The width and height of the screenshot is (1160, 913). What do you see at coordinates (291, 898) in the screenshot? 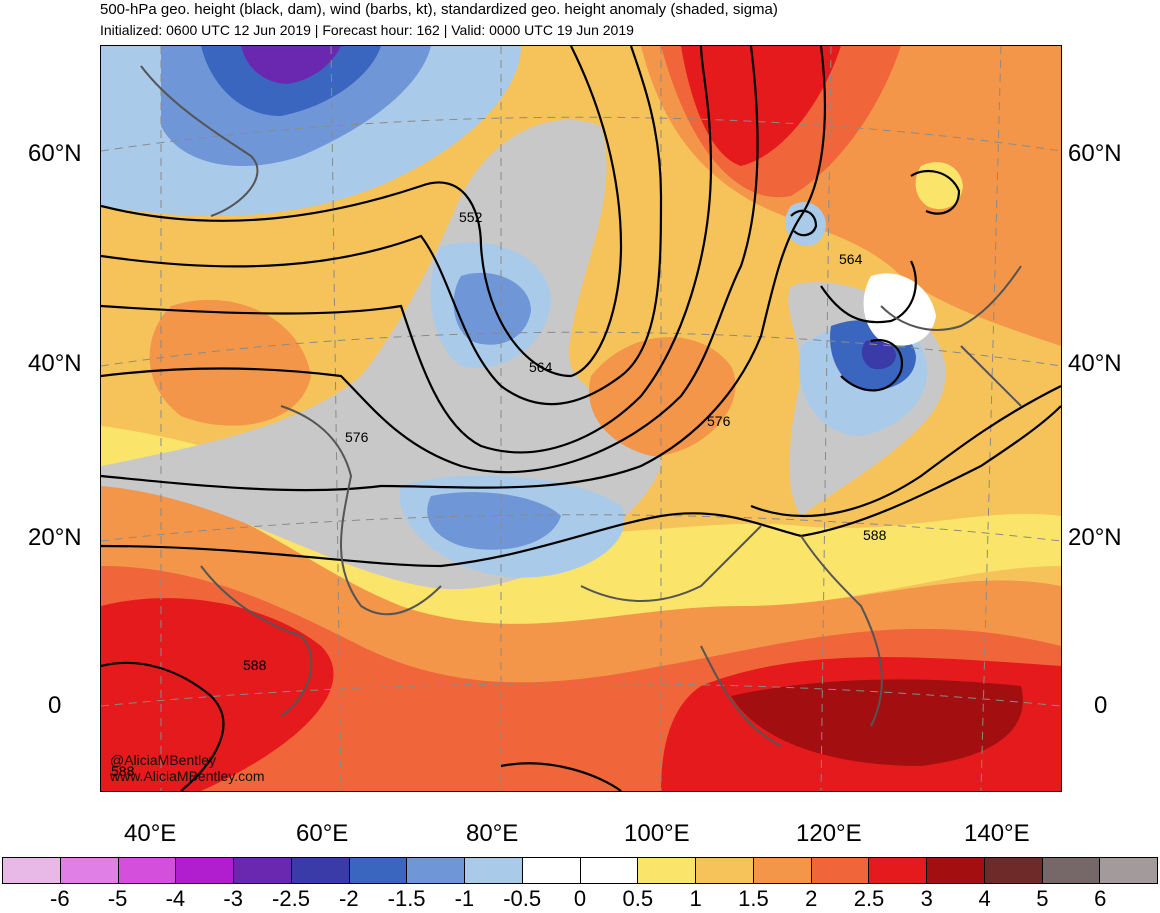
I see `colorbar-tick-label: -2.5` at bounding box center [291, 898].